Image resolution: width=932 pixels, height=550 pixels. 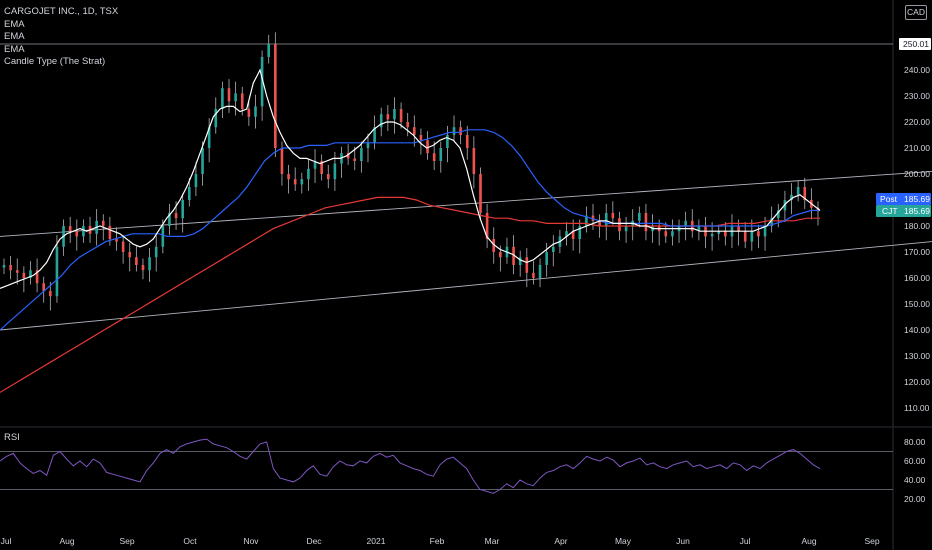 What do you see at coordinates (917, 252) in the screenshot?
I see `price-tick-label: 170.00` at bounding box center [917, 252].